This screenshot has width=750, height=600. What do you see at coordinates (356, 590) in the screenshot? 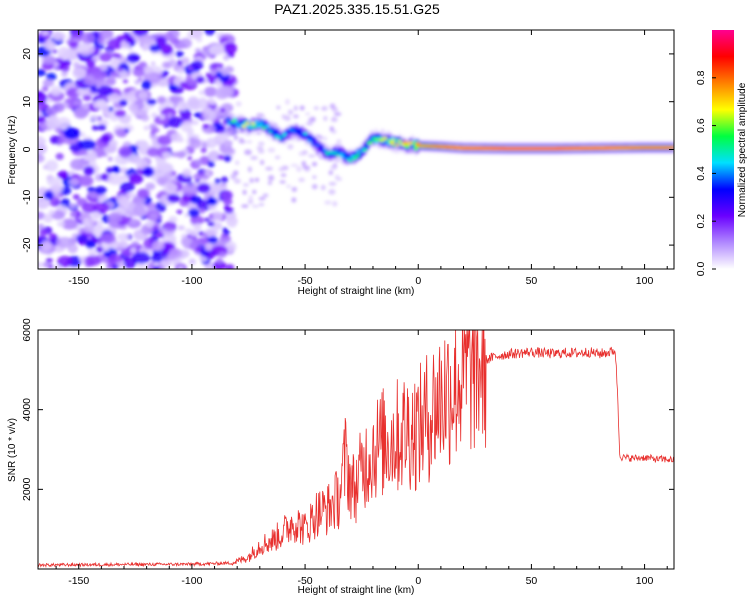
I see `snr-xlabel: Height of straight line (km)` at bounding box center [356, 590].